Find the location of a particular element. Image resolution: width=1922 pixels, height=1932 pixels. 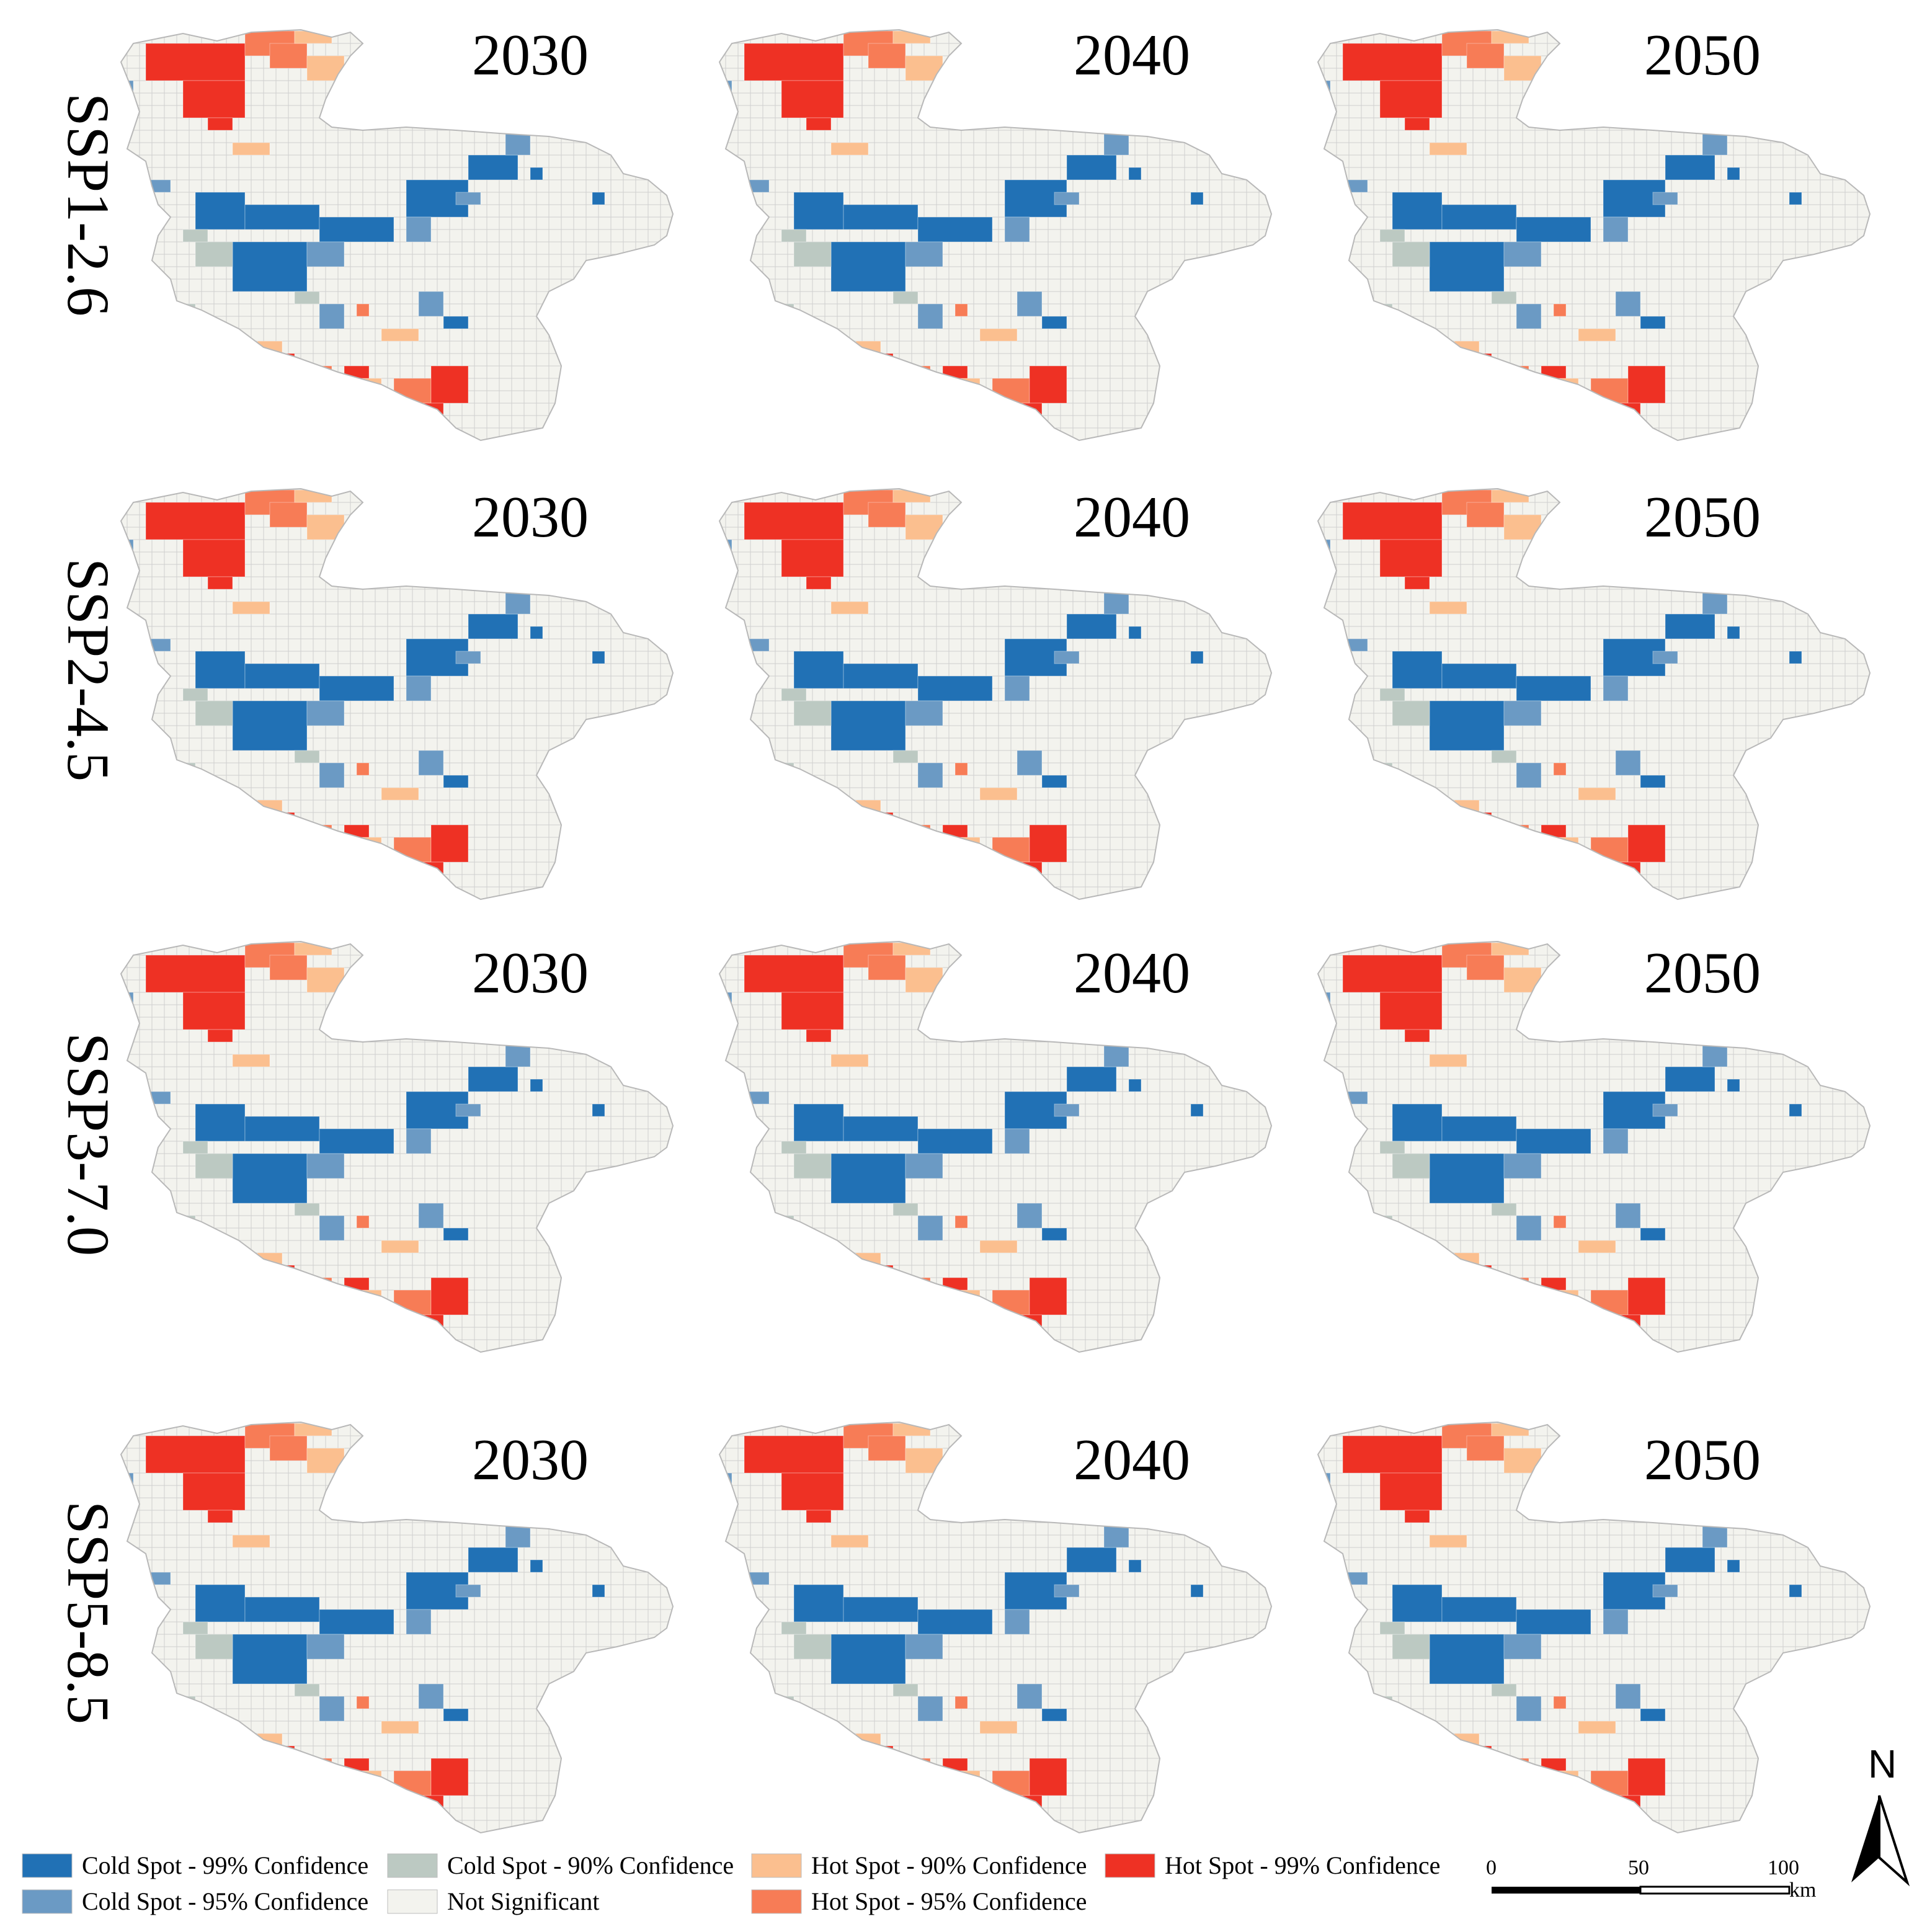

year-label: 2030 is located at coordinates (531, 55).